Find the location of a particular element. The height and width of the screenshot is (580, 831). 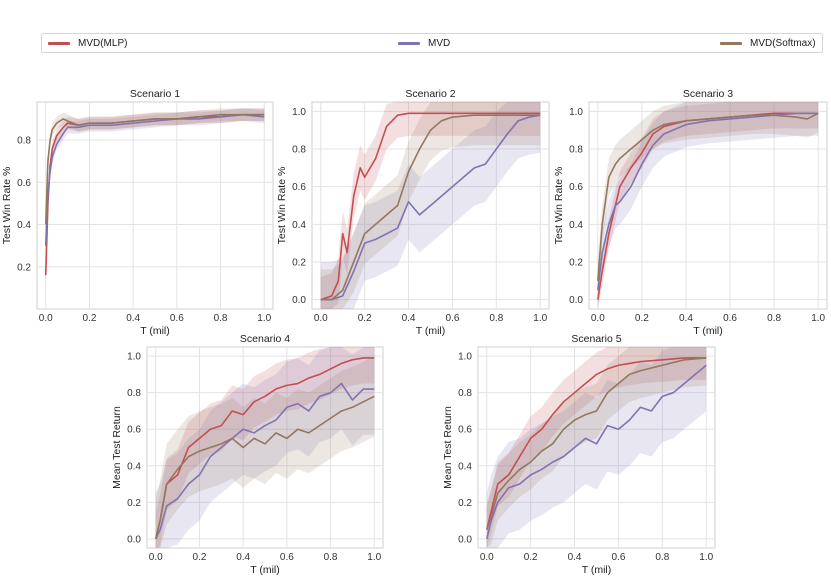

legend-label-mvd-softmax: MVD(Softmax) is located at coordinates (783, 43).